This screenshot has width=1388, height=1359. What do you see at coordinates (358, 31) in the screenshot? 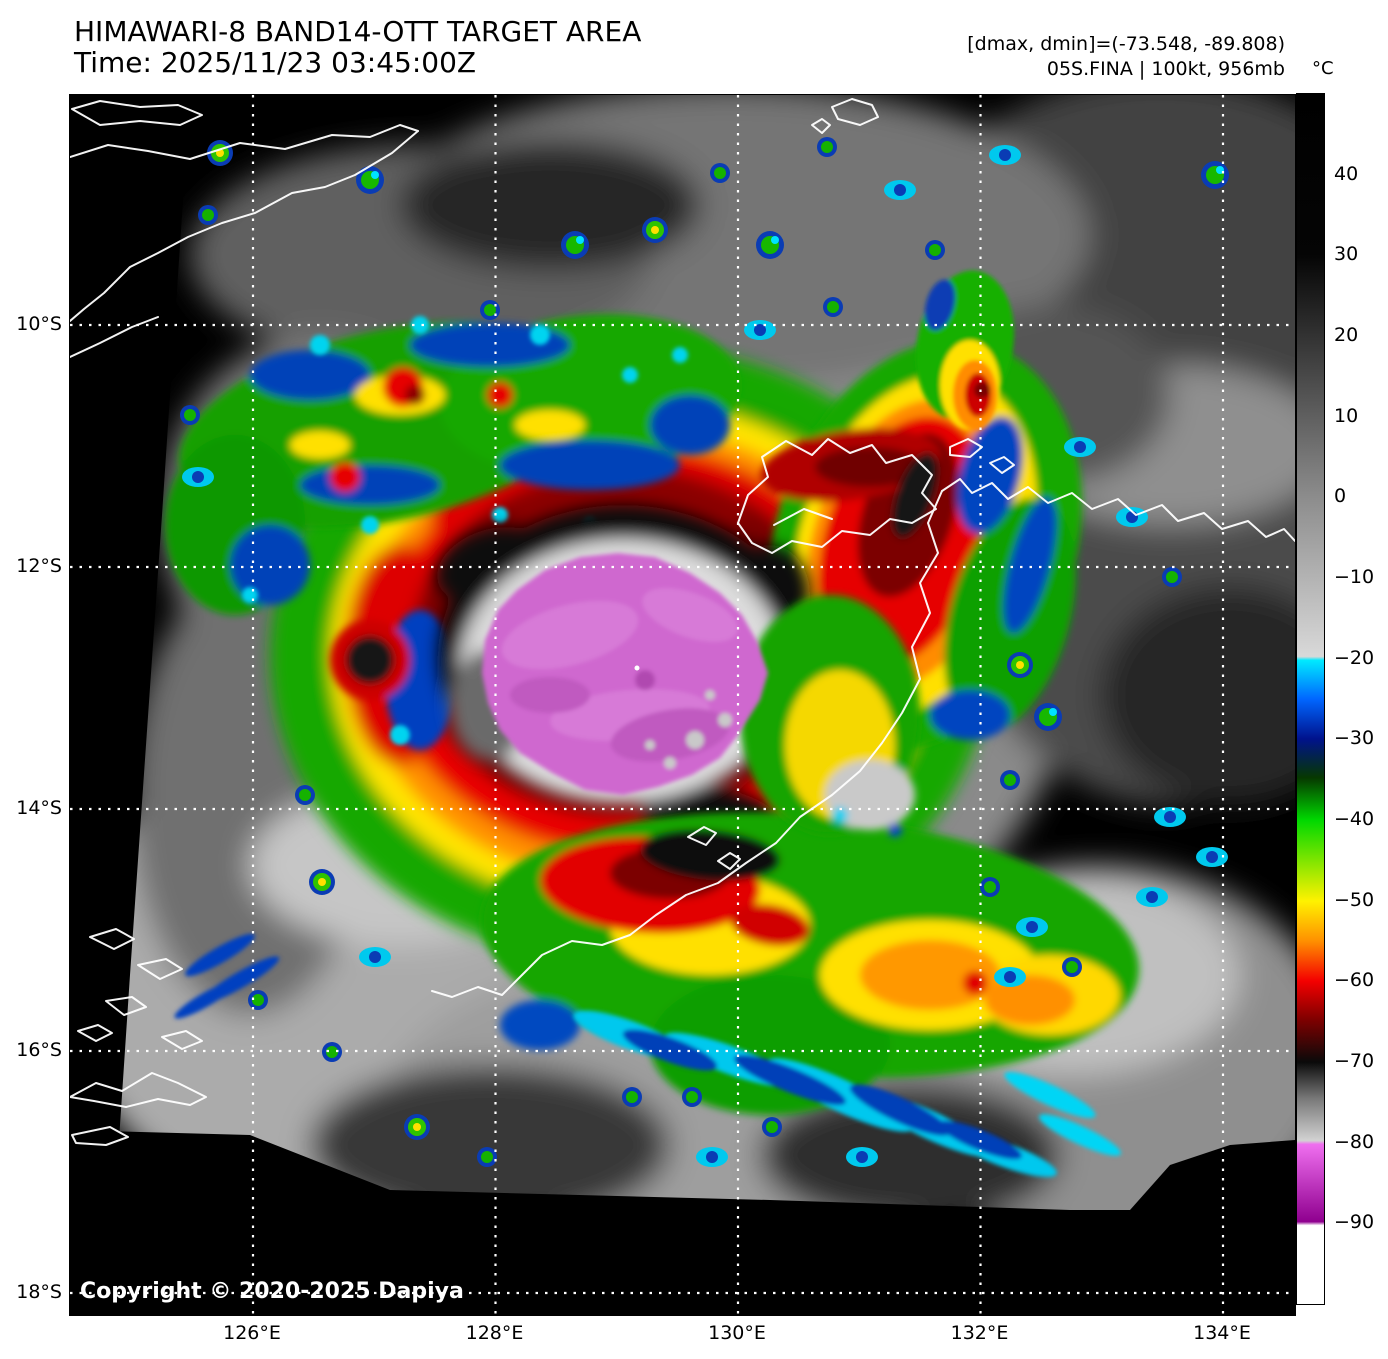
I see `product-title: HIMAWARI-8 BAND14-OTT TARGET AREA` at bounding box center [358, 31].